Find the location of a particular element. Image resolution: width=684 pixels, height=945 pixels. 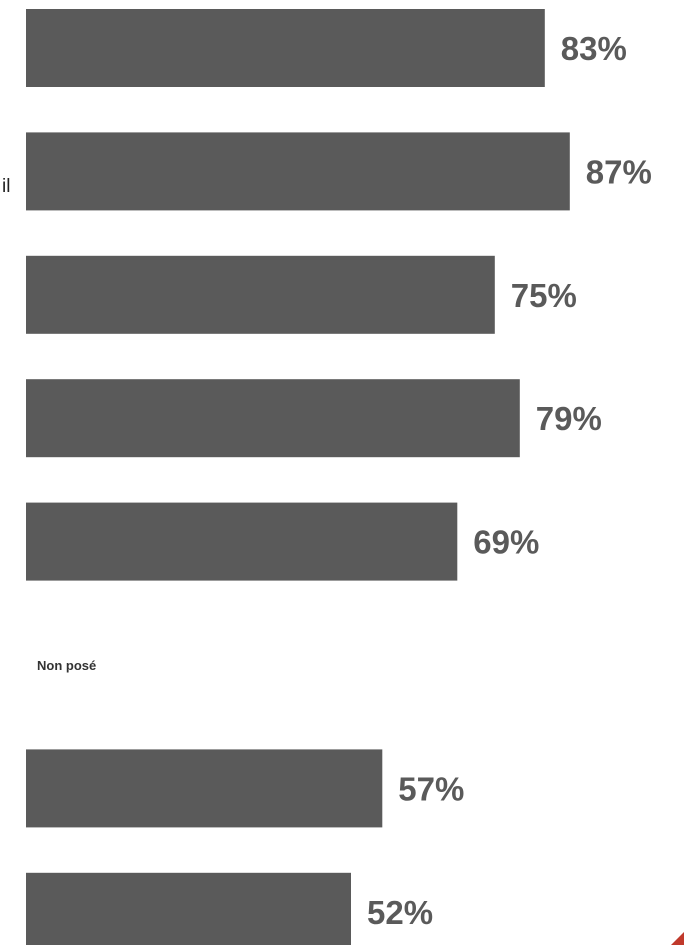

bar-value-label-4: 79% is located at coordinates (569, 418).